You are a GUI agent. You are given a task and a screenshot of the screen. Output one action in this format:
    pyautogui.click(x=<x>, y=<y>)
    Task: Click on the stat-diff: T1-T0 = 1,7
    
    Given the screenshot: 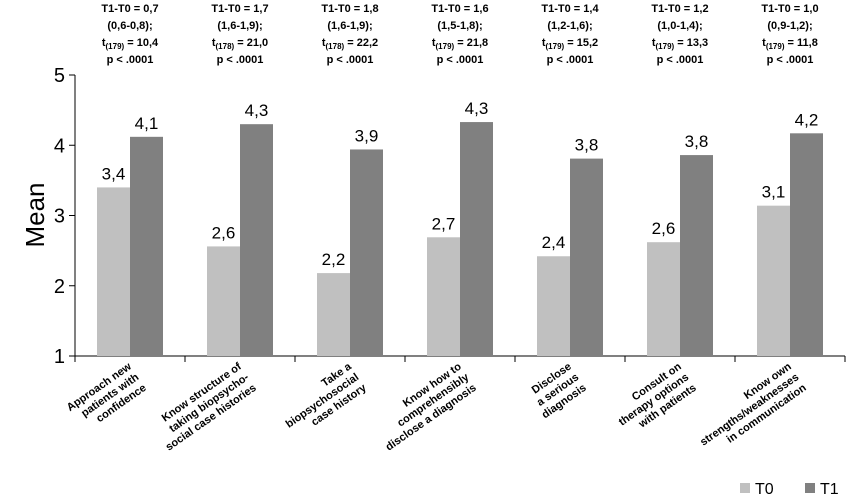 What is the action you would take?
    pyautogui.click(x=239, y=9)
    